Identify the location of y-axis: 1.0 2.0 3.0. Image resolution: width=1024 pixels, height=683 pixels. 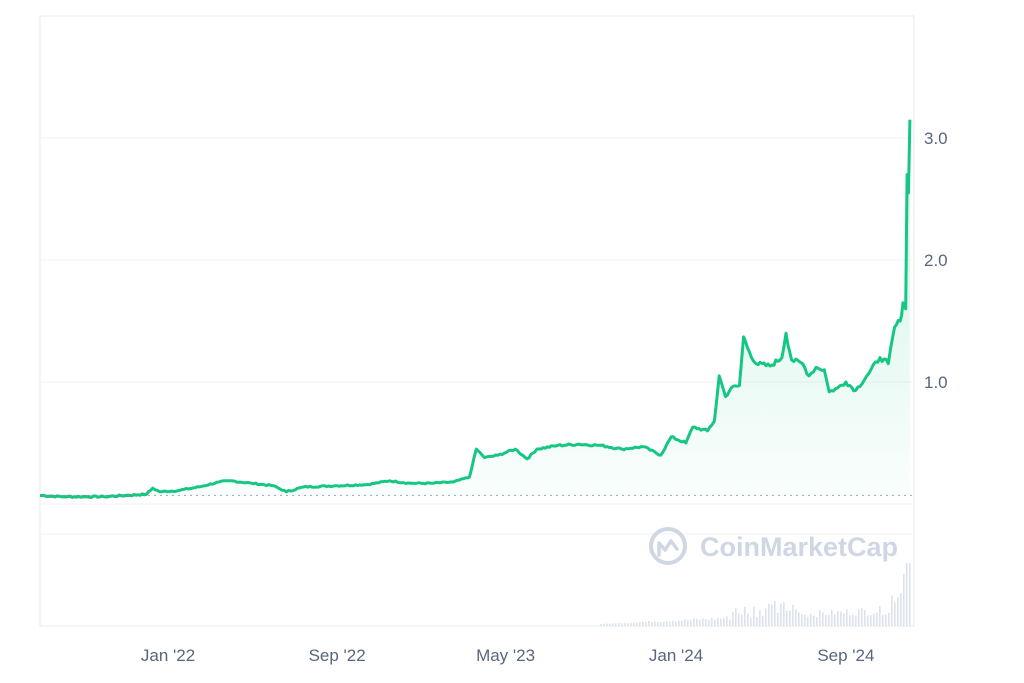
(936, 260).